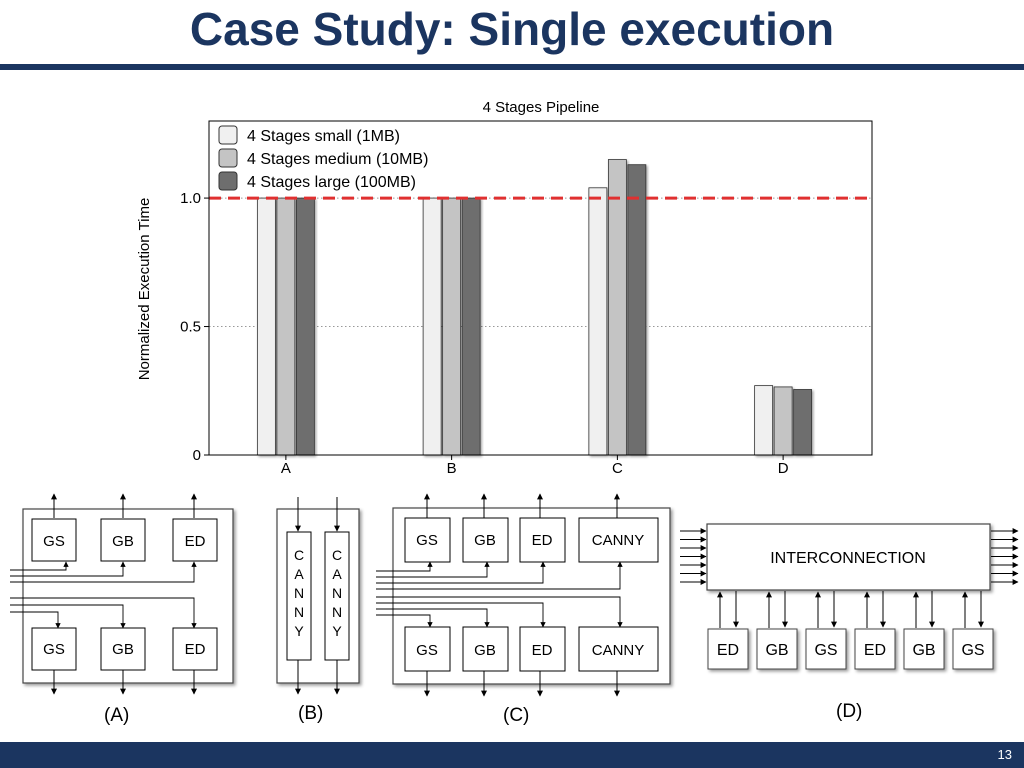  Describe the element at coordinates (190, 198) in the screenshot. I see `y-tick-label: 1.0` at that location.